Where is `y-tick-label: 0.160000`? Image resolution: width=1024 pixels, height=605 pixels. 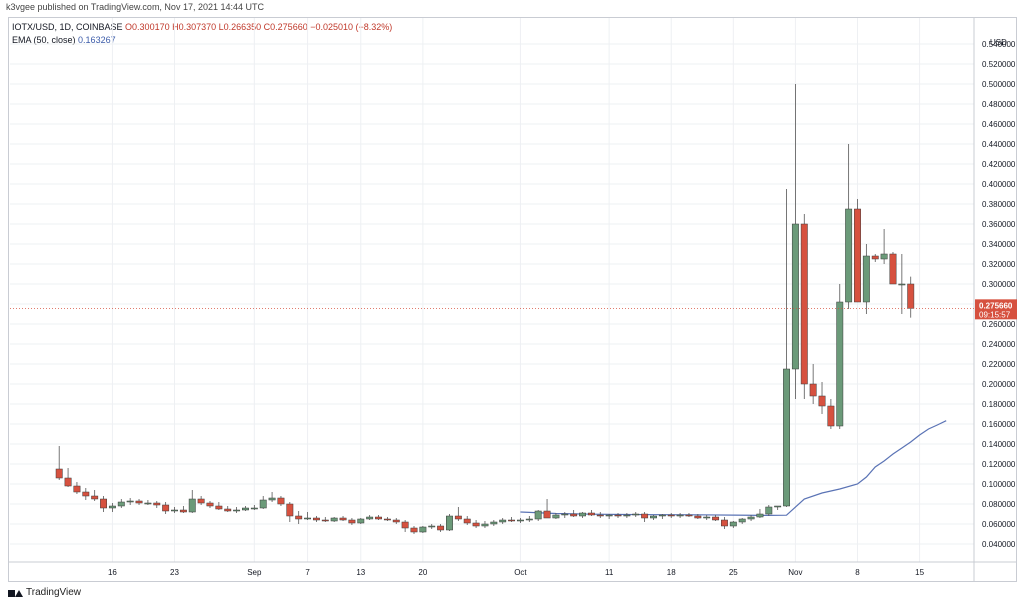 y-tick-label: 0.160000 is located at coordinates (999, 424).